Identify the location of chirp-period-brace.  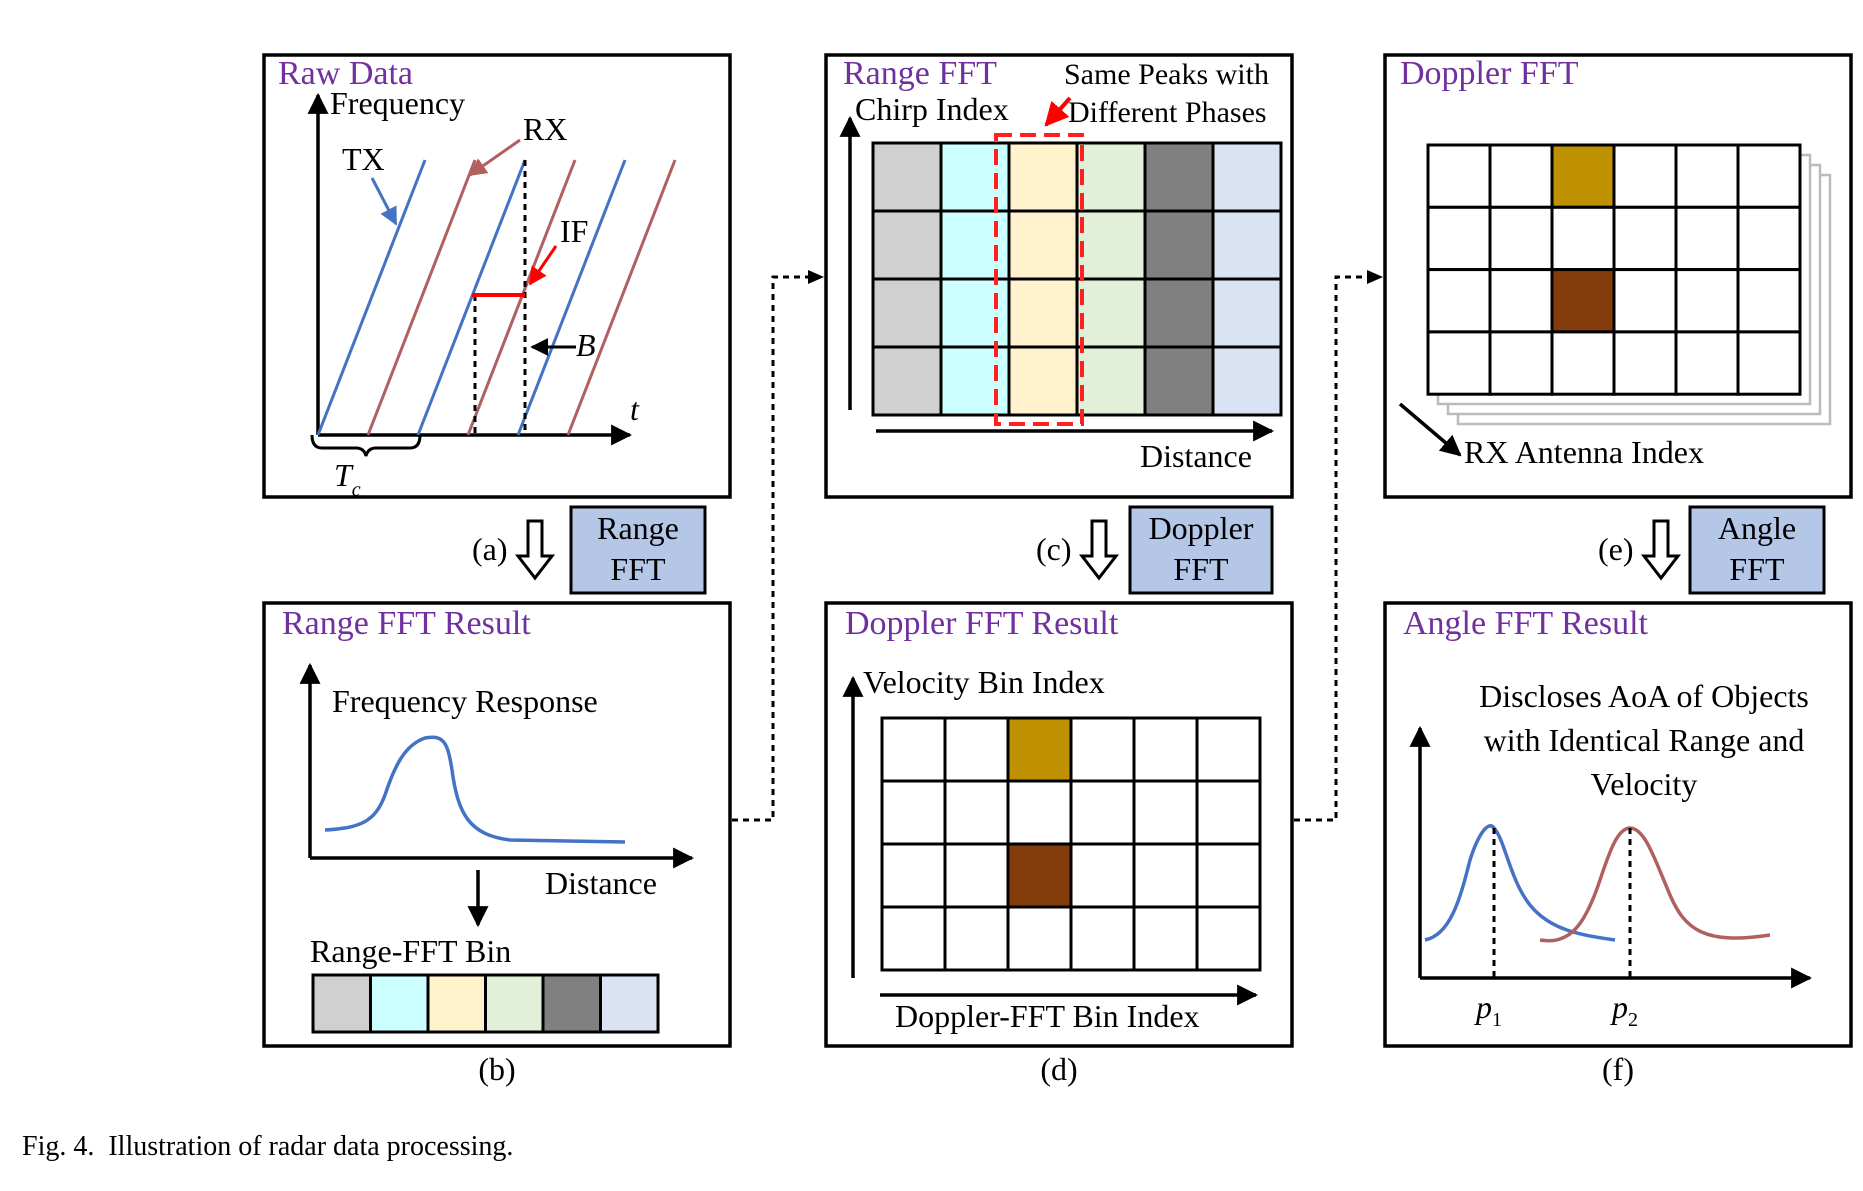
(366, 445).